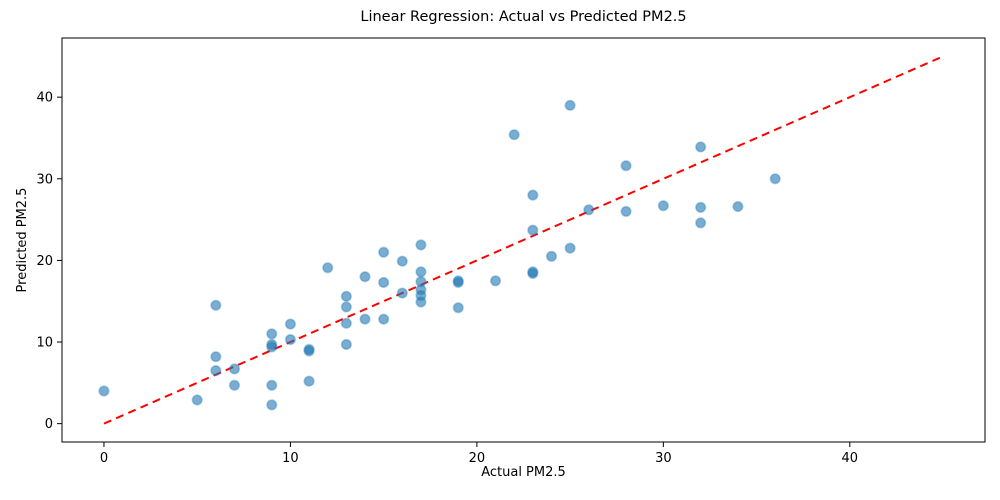 The height and width of the screenshot is (500, 1000). Describe the element at coordinates (44, 343) in the screenshot. I see `y-tick-label: 10` at that location.